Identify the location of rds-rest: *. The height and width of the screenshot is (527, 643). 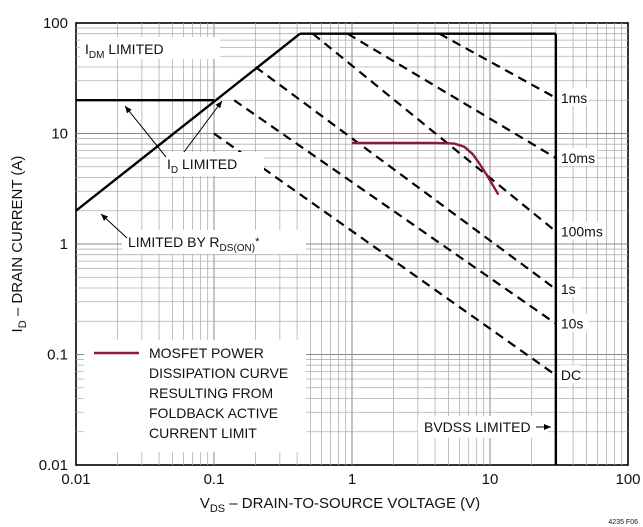
(257, 242).